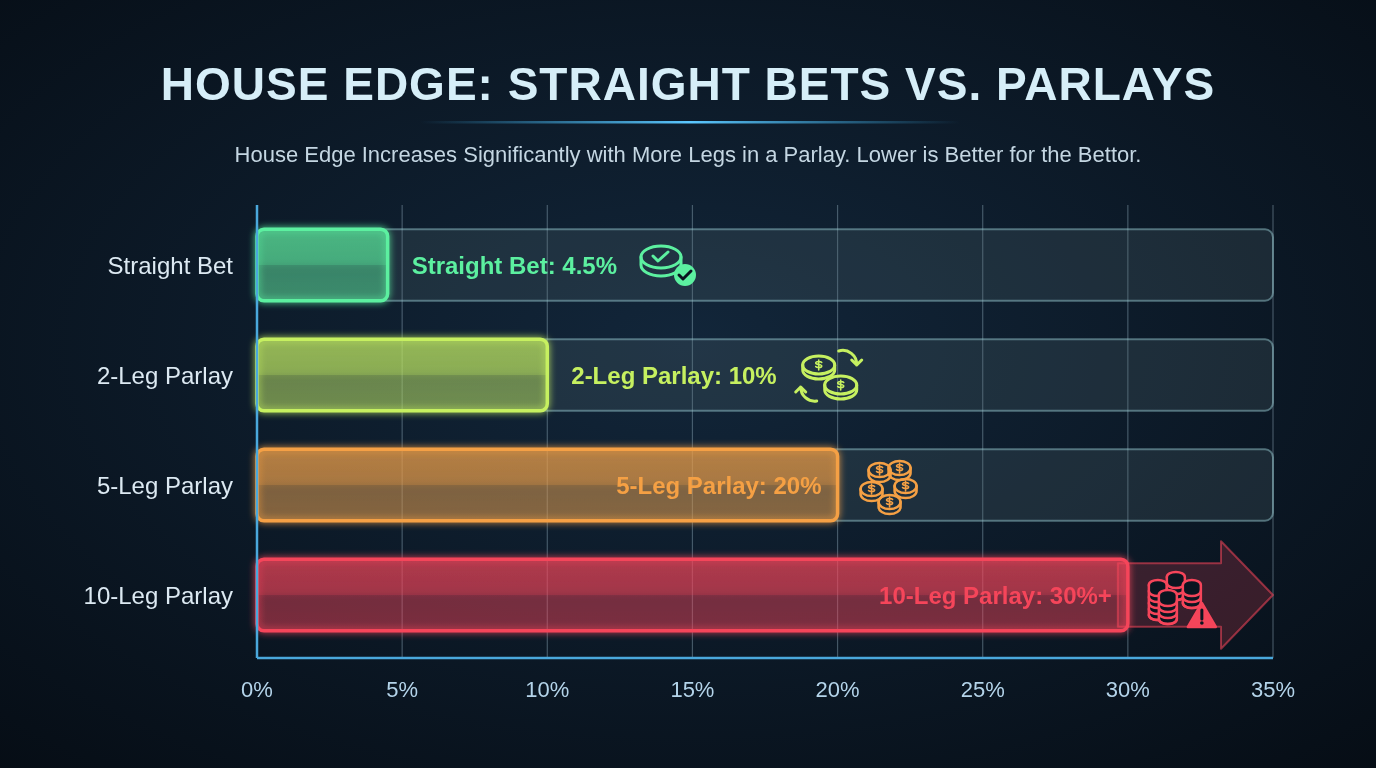 Image resolution: width=1376 pixels, height=768 pixels. What do you see at coordinates (257, 689) in the screenshot?
I see `x-tick-label: 0%` at bounding box center [257, 689].